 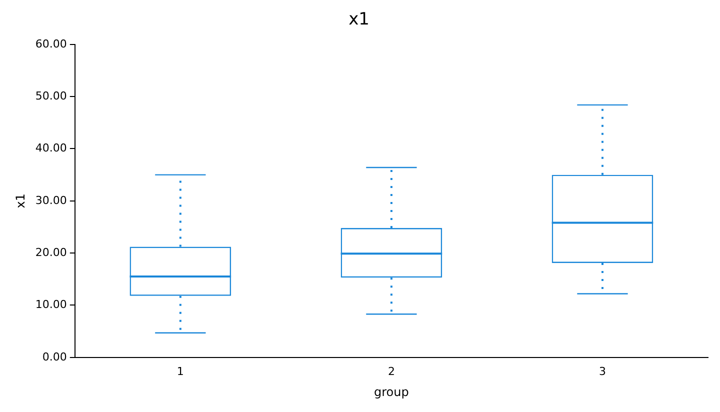 I want to click on y-tick-label: 50.00, so click(x=51, y=95).